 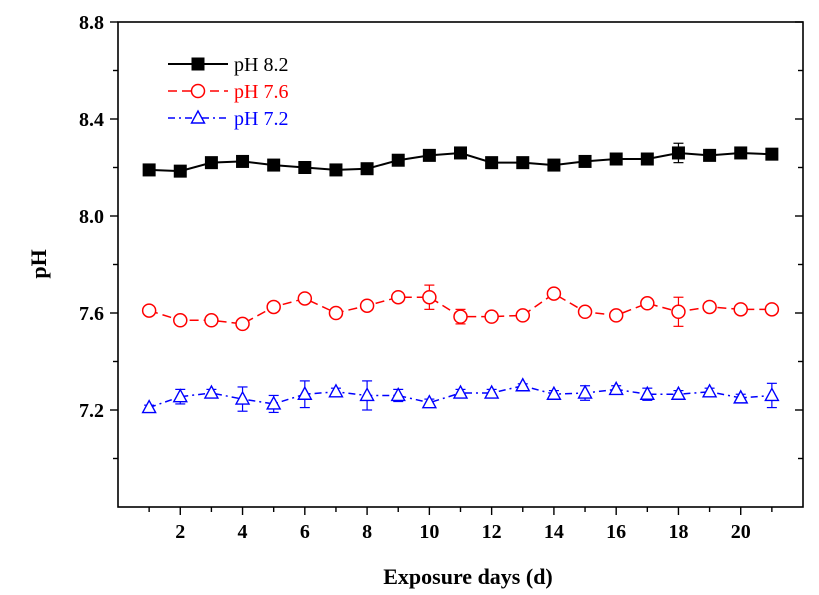 I want to click on y-tick-label: 8.4, so click(x=91, y=120).